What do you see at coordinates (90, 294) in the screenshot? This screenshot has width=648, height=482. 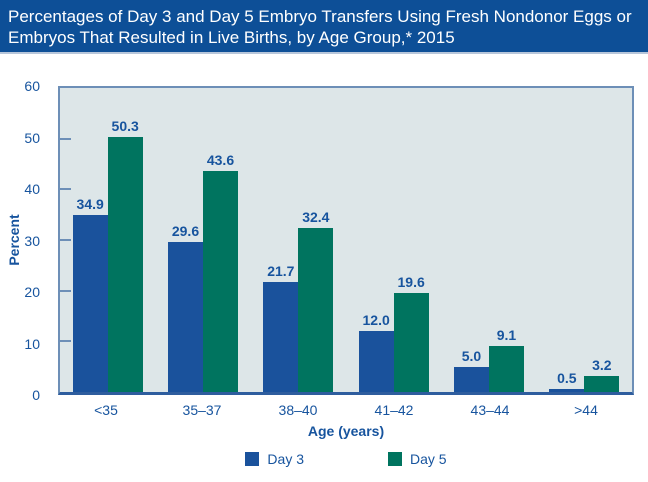 I see `bar-day-3: 34.9` at bounding box center [90, 294].